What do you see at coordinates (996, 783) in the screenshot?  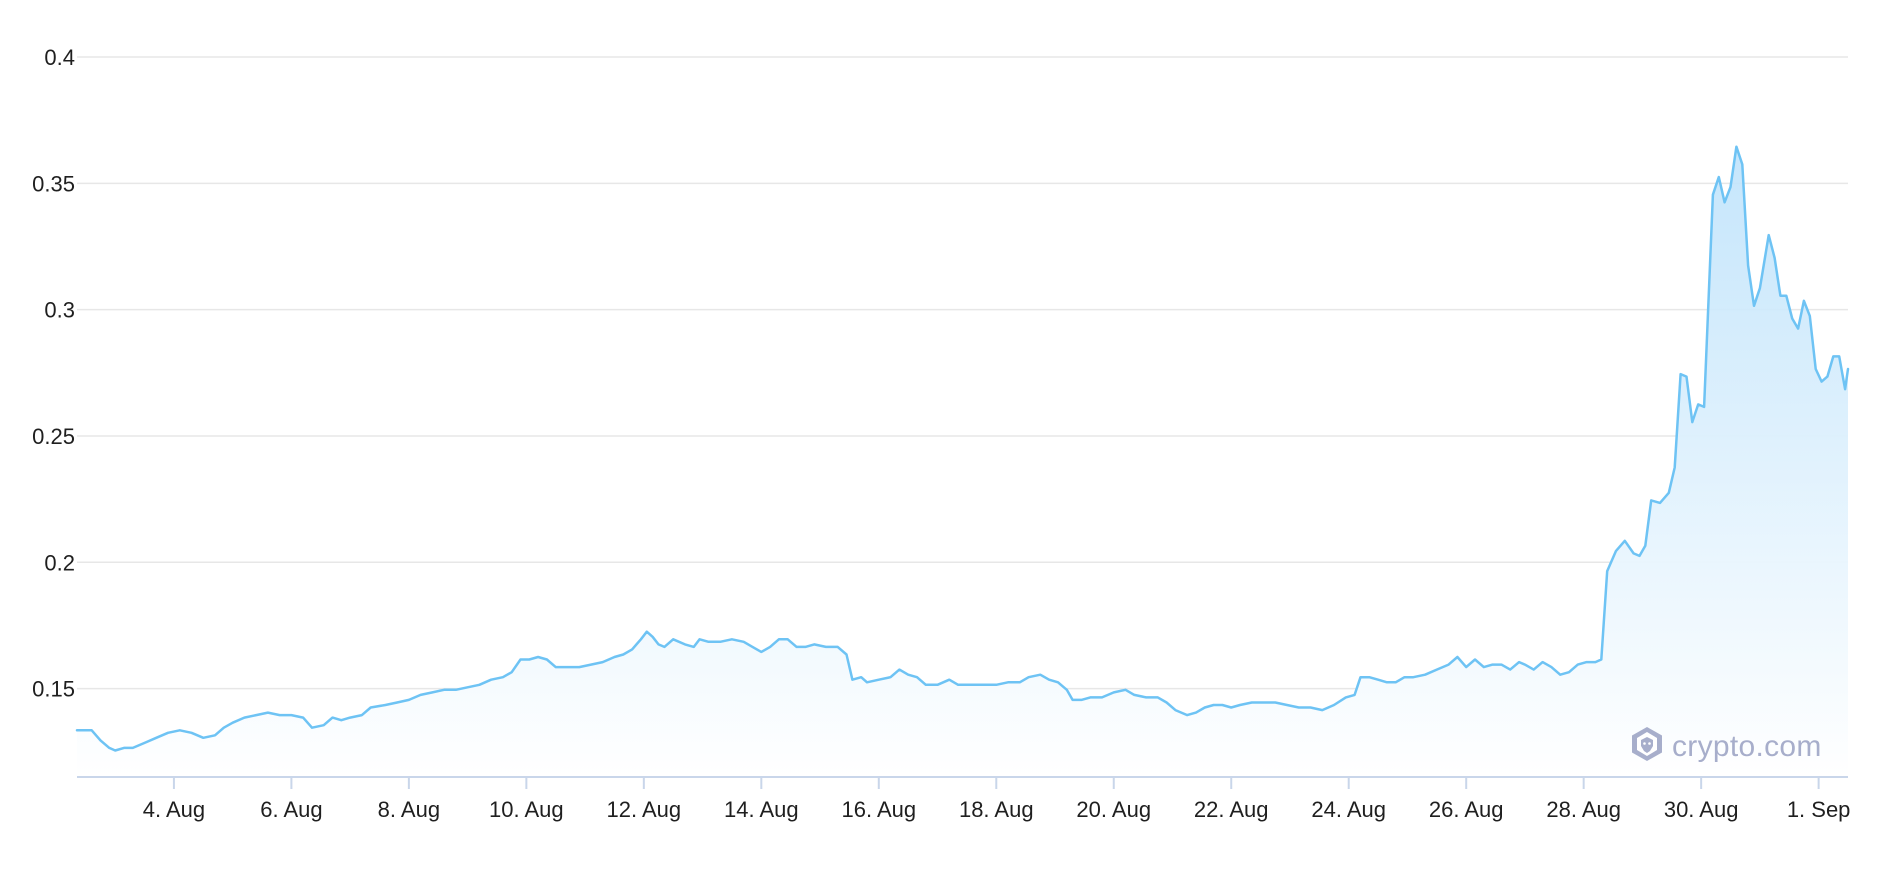 I see `x-axis-ticks` at bounding box center [996, 783].